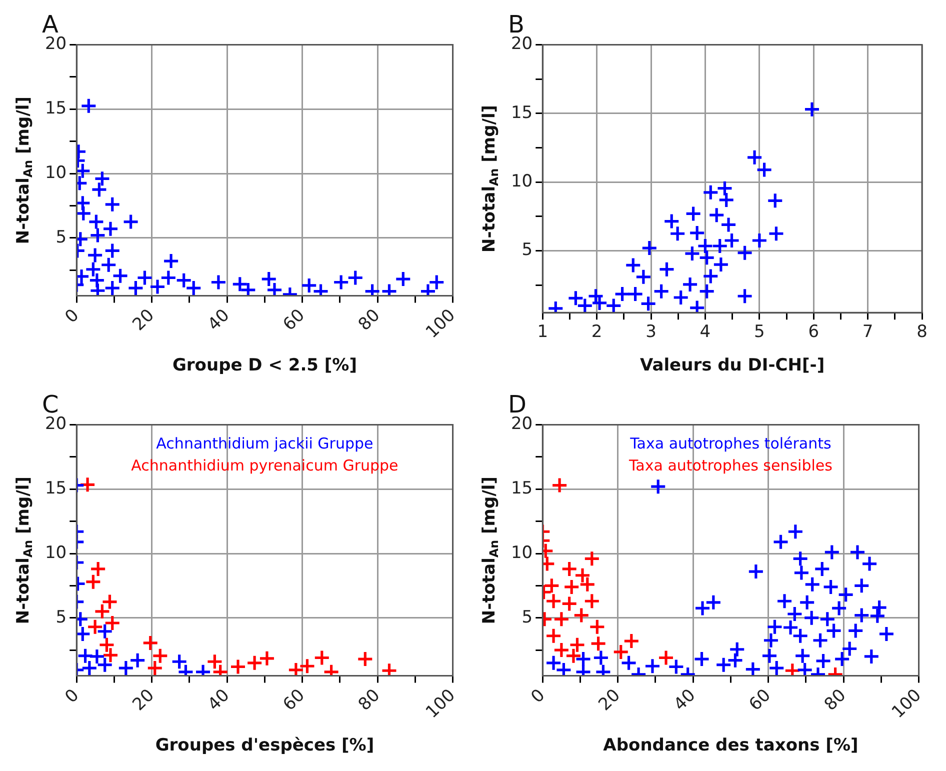 This screenshot has height=771, width=946. What do you see at coordinates (264, 745) in the screenshot?
I see `x-axis-title: Groupes d'espèces [%]` at bounding box center [264, 745].